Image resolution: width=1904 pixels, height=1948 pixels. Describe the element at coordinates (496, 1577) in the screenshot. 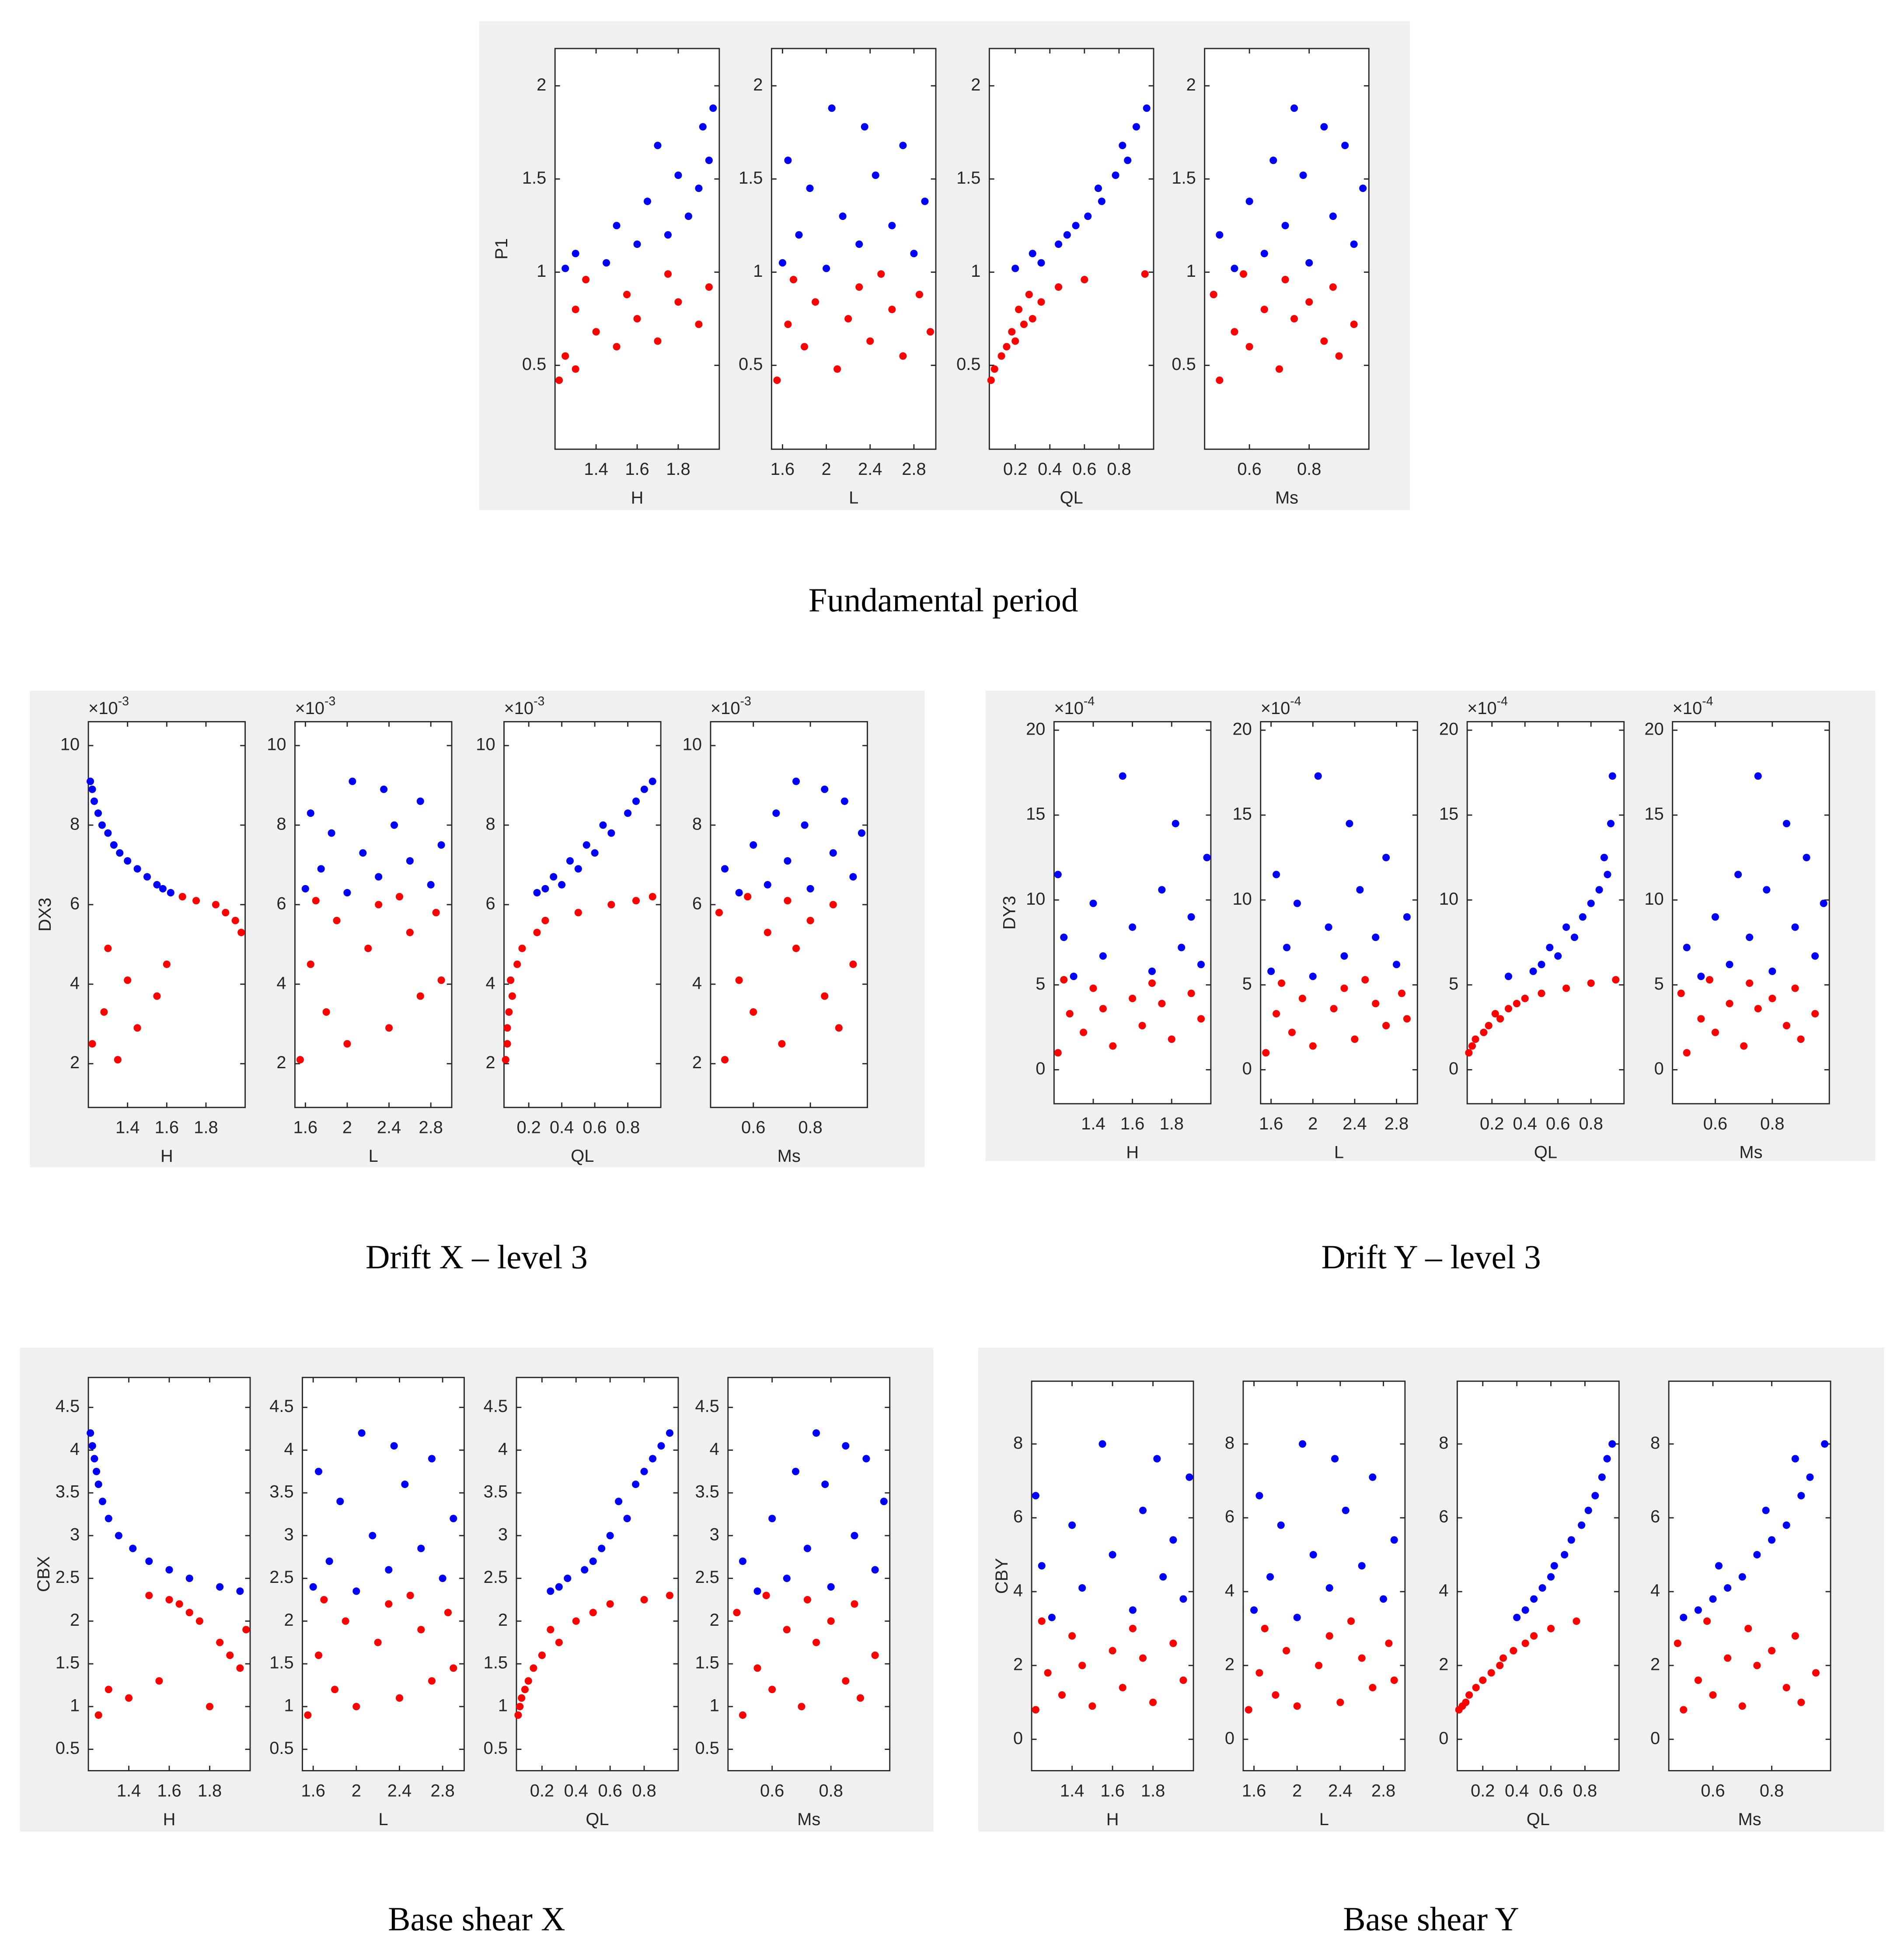

I see `y-tick-label: 2.5` at that location.